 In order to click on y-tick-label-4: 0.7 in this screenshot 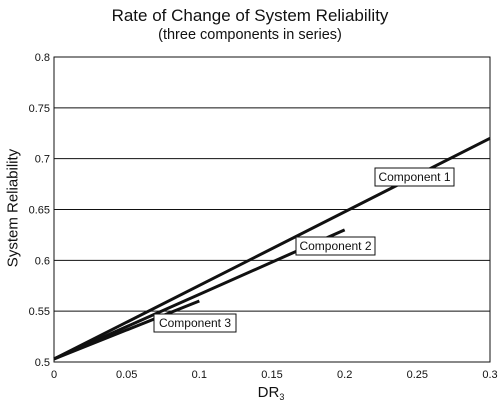, I will do `click(42, 160)`.